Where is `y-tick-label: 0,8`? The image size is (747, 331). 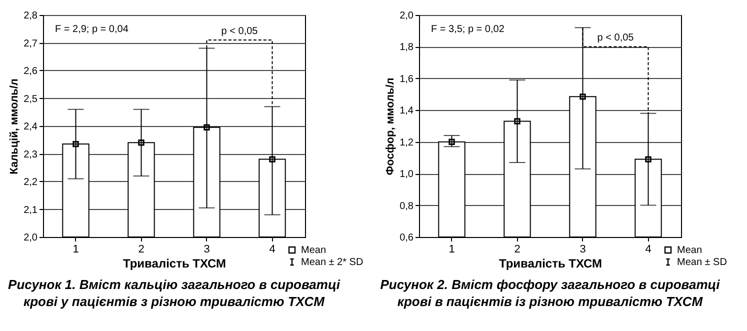
y-tick-label: 0,8 is located at coordinates (407, 206).